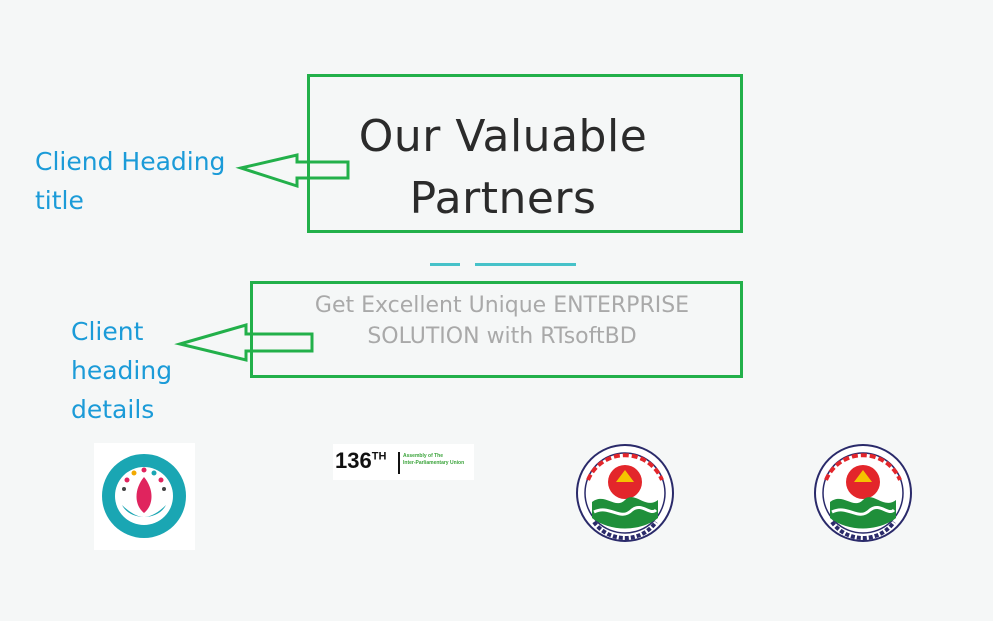 This screenshot has width=993, height=621. I want to click on section-subtitle-line2: SOLUTION with RTsoftBD, so click(502, 336).